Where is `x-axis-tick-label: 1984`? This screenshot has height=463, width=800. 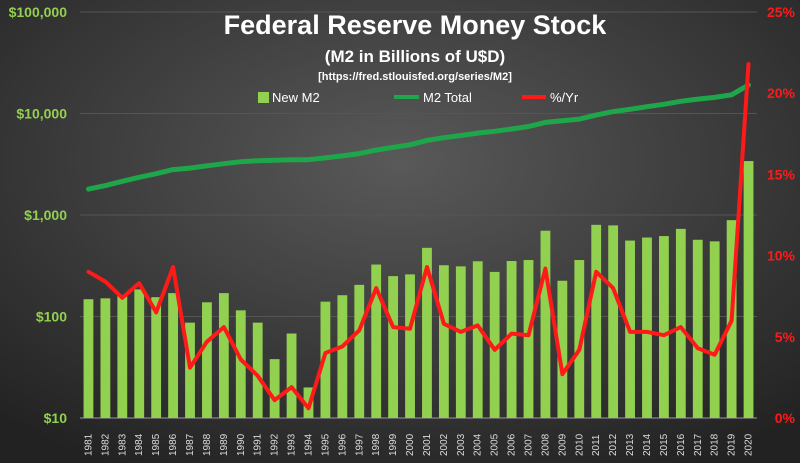
x-axis-tick-label: 1984 is located at coordinates (139, 444).